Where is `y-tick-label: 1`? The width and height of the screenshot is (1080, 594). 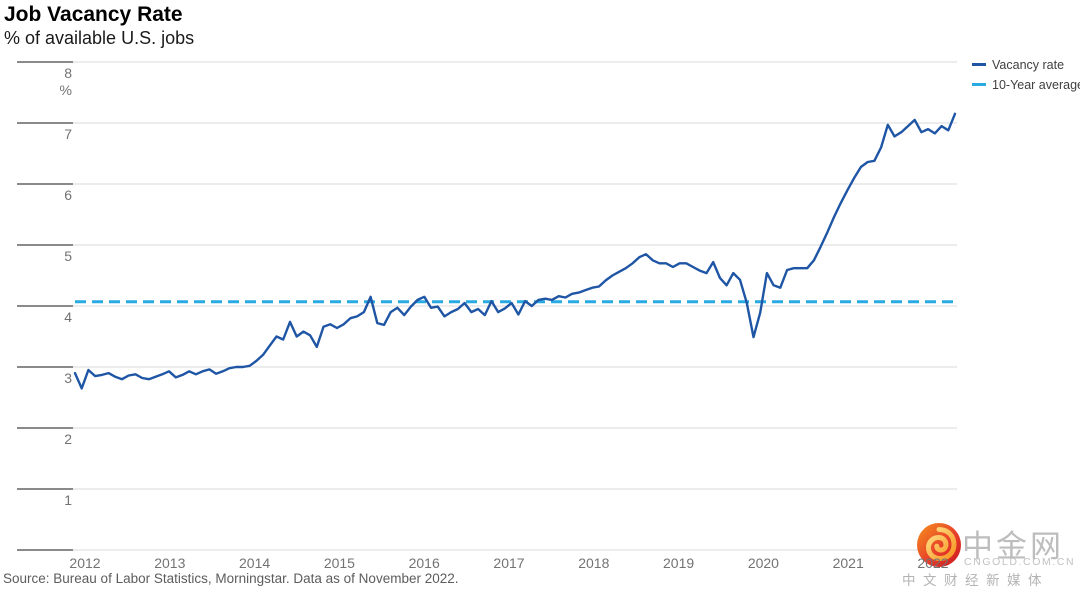
y-tick-label: 1 is located at coordinates (68, 500).